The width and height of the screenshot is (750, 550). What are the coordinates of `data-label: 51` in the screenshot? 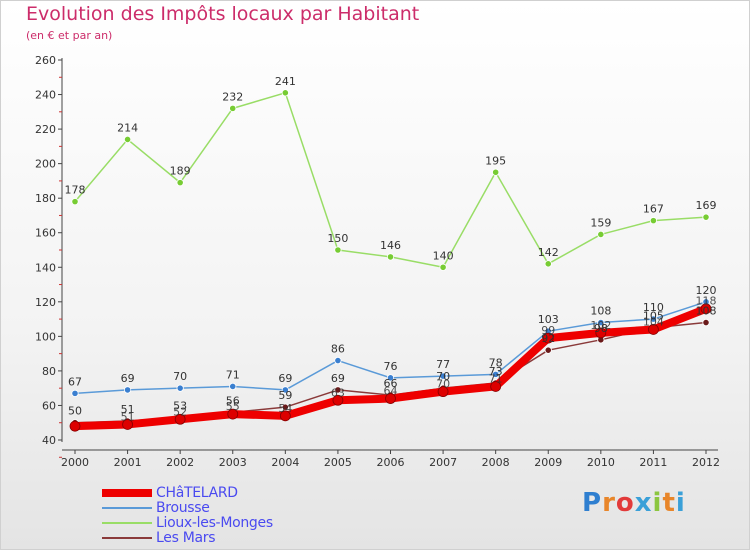 It's located at (128, 416).